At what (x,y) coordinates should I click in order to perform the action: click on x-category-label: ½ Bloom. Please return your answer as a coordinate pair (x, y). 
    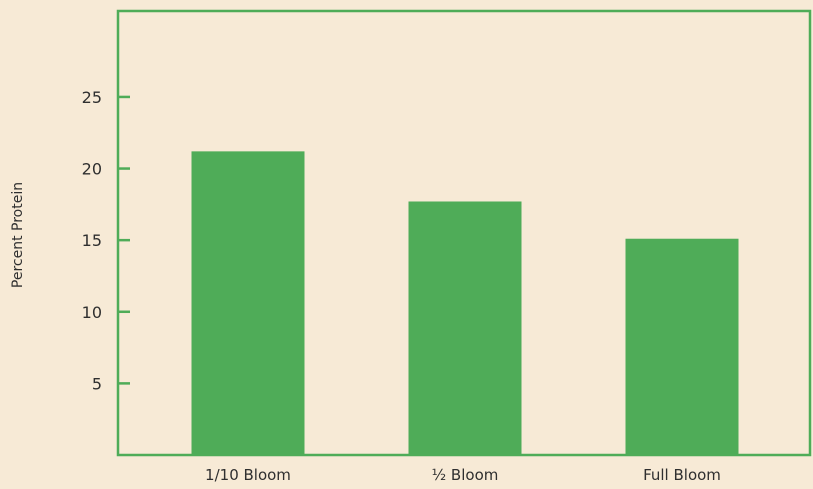
    Looking at the image, I should click on (465, 475).